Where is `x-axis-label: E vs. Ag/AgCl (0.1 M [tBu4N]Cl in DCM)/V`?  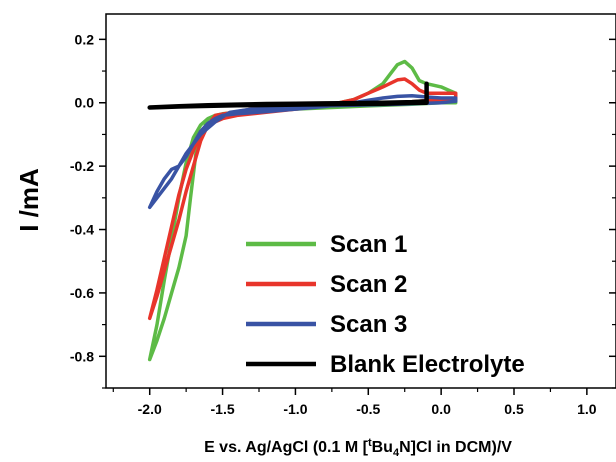 x-axis-label: E vs. Ag/AgCl (0.1 M [tBu4N]Cl in DCM)/V is located at coordinates (358, 448).